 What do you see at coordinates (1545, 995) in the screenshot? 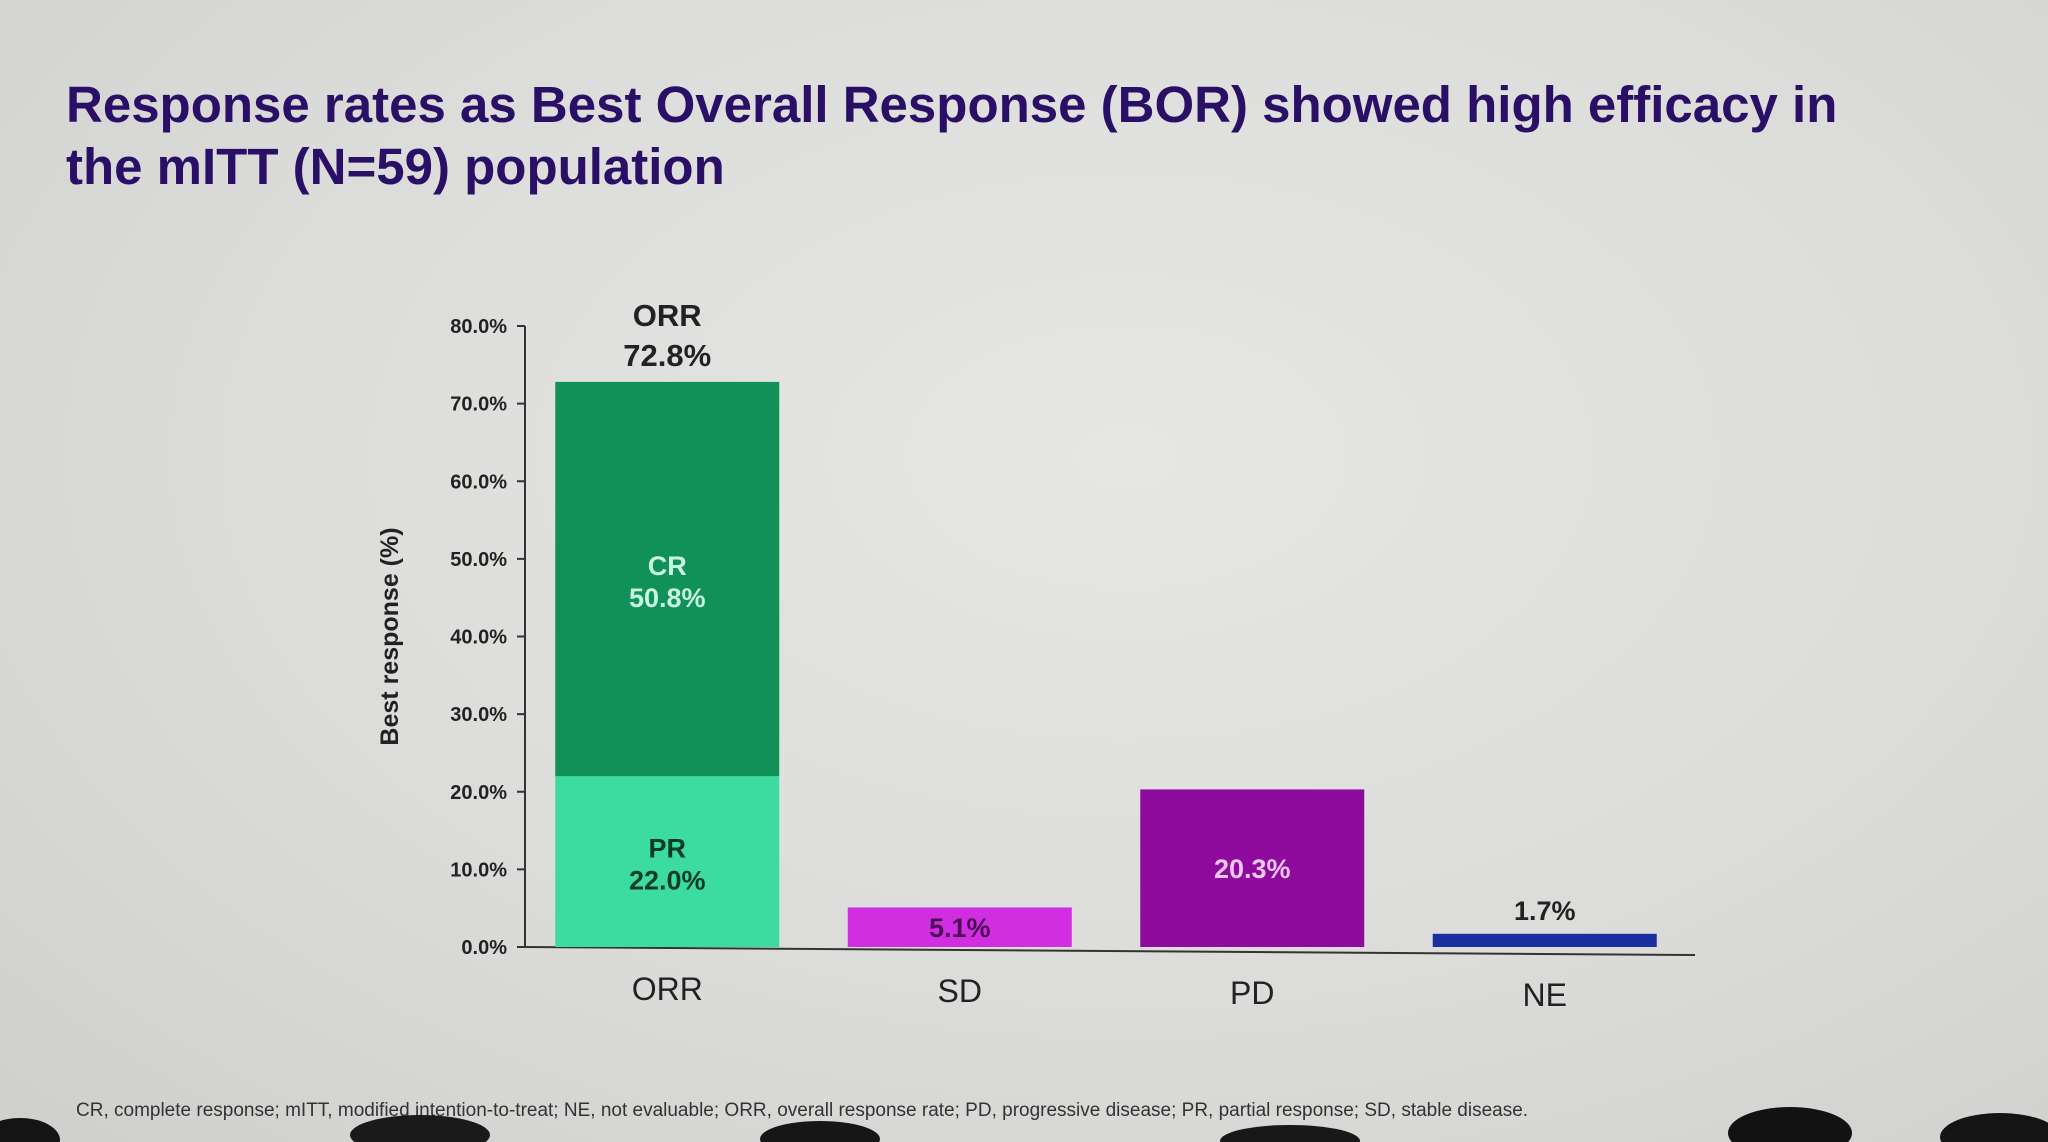
I see `x-category-label: NE` at bounding box center [1545, 995].